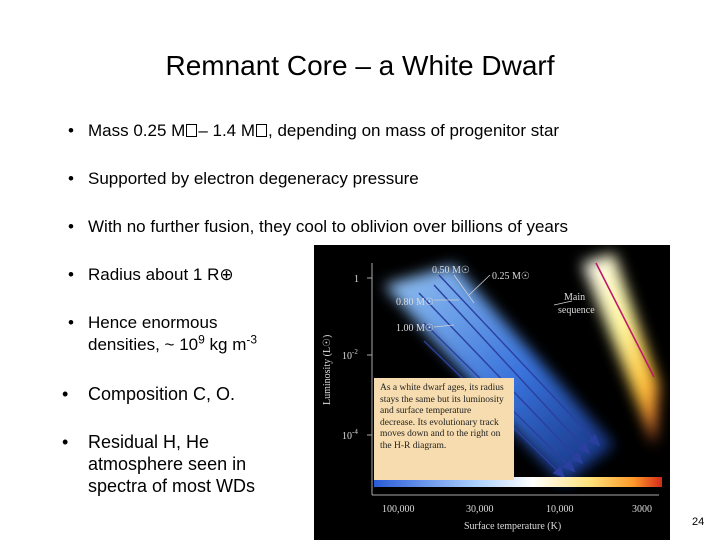 This screenshot has height=540, width=720. What do you see at coordinates (698, 522) in the screenshot?
I see `page-number: 24` at bounding box center [698, 522].